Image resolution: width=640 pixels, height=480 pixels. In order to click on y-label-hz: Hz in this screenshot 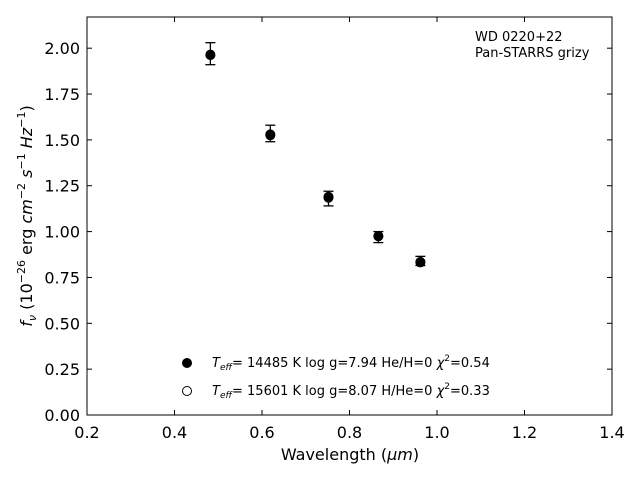, I will do `click(26, 137)`.